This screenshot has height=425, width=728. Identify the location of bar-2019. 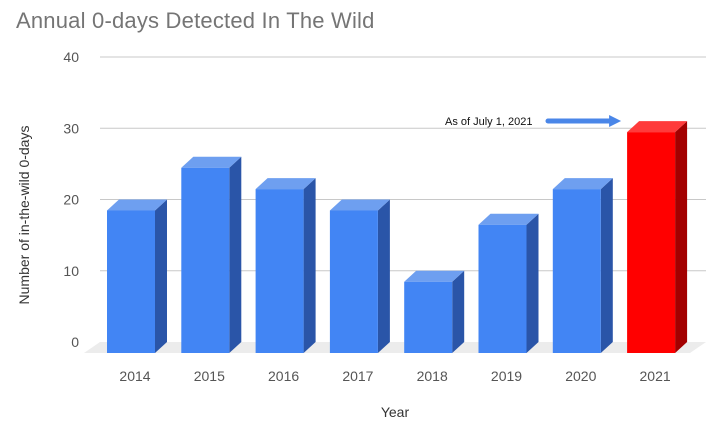
(509, 283).